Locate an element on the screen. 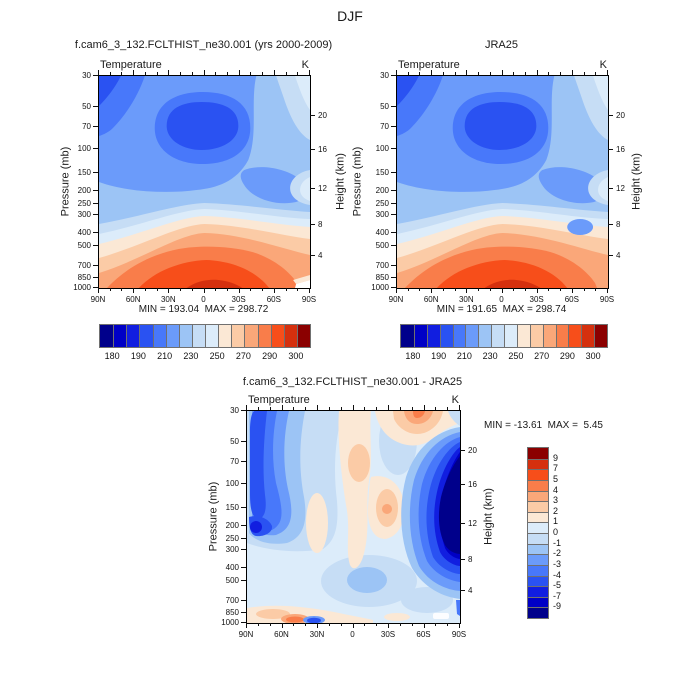 Image resolution: width=700 pixels, height=700 pixels. pressure-tick-label: 30 is located at coordinates (384, 75).